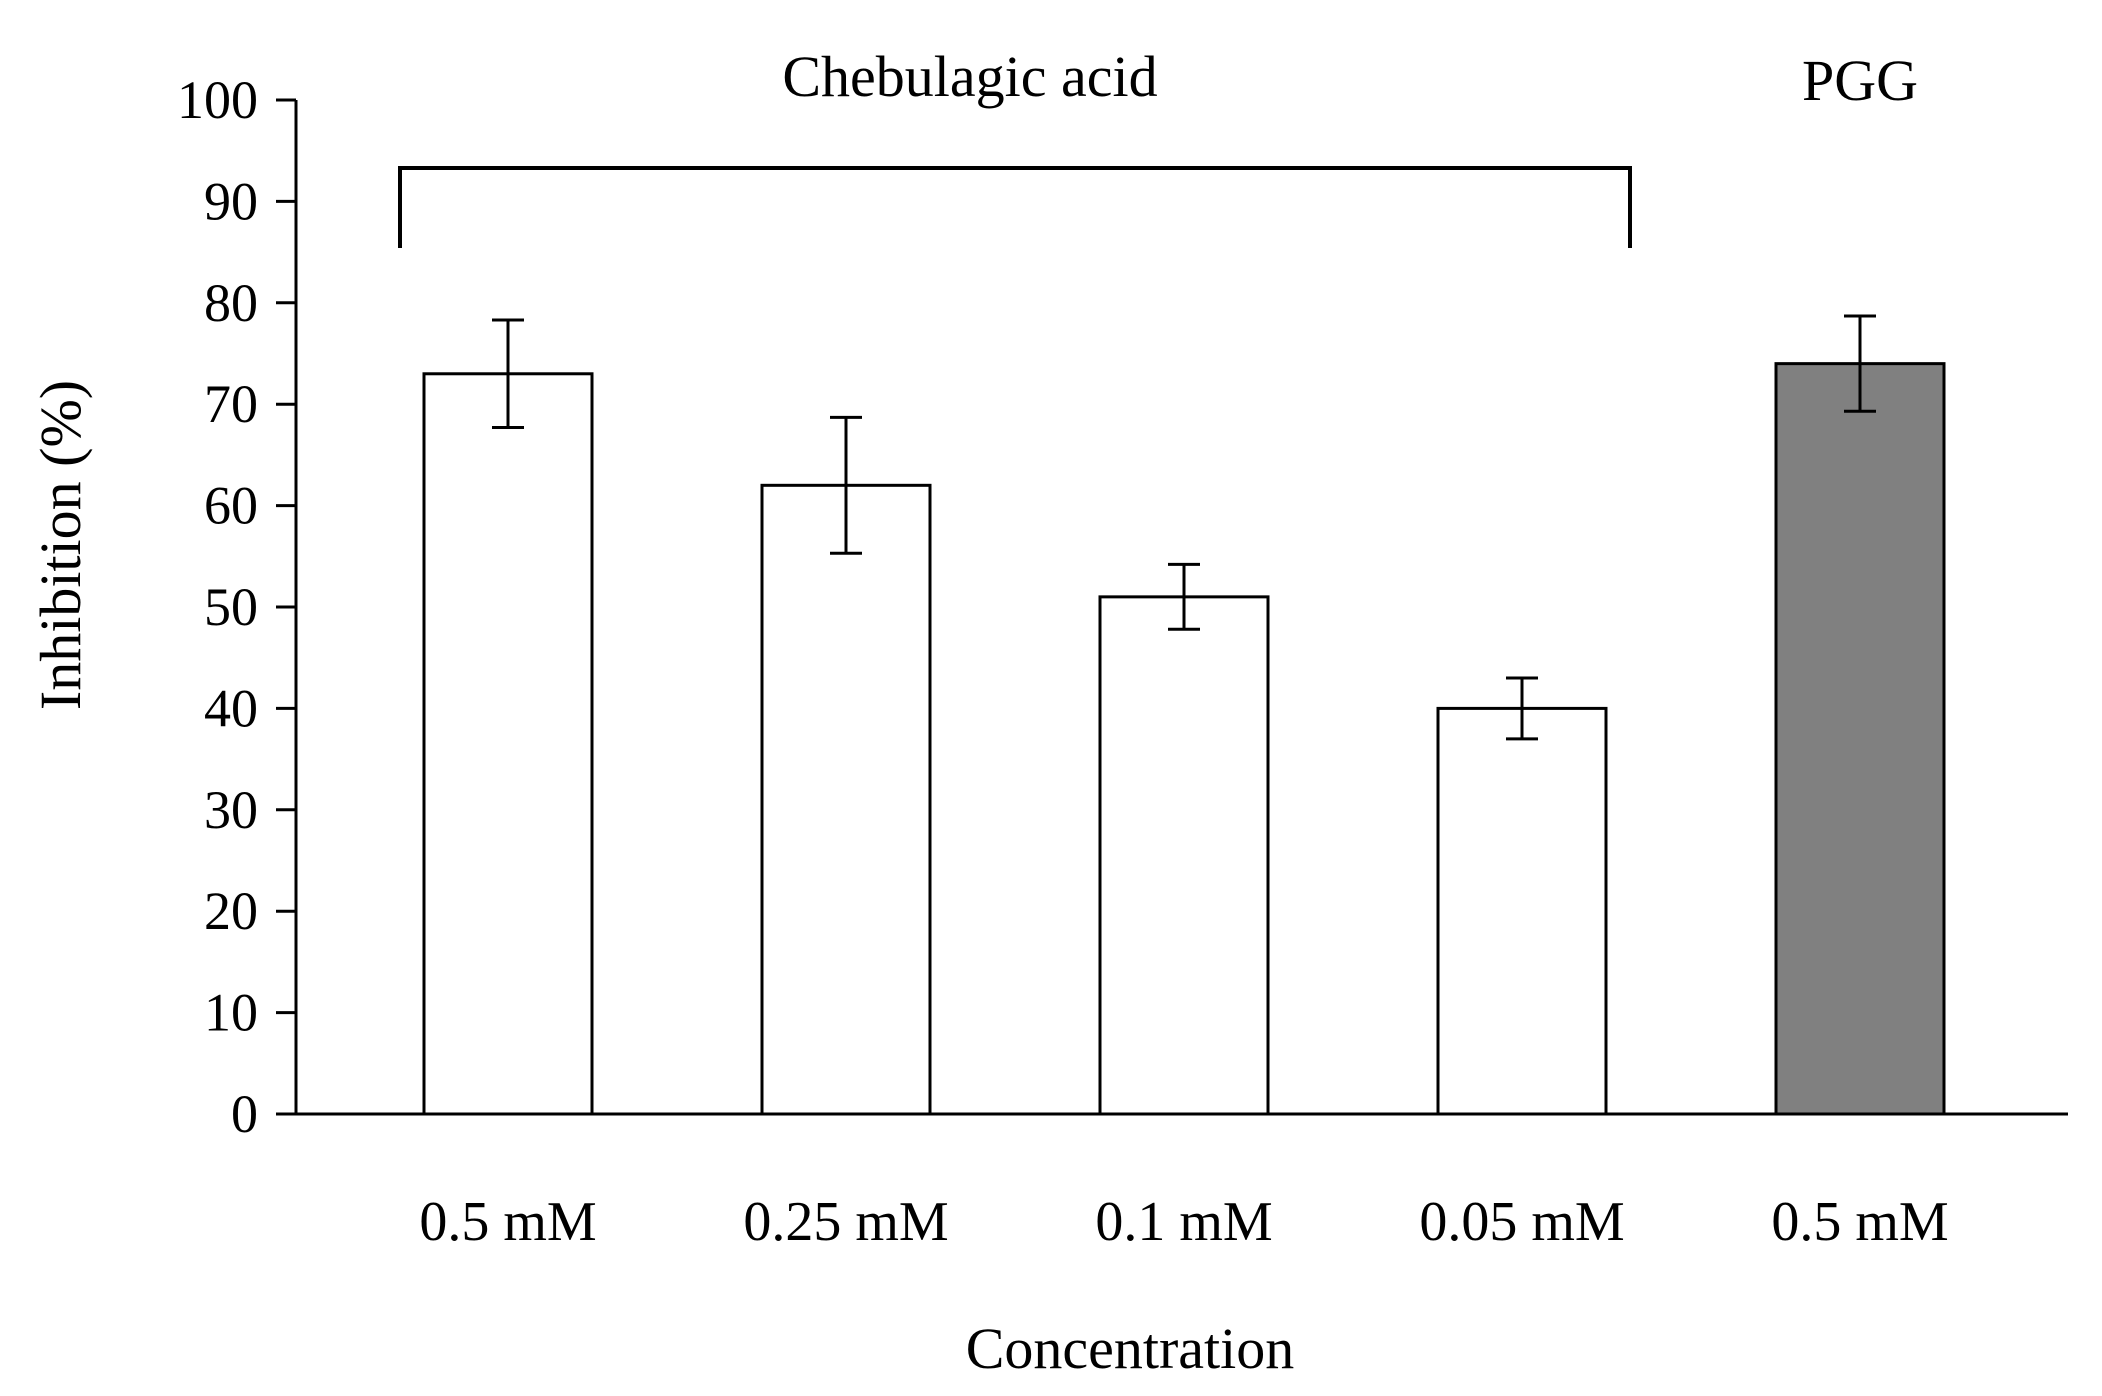 This screenshot has width=2102, height=1396. I want to click on group-label: Chebulagic acid, so click(969, 76).